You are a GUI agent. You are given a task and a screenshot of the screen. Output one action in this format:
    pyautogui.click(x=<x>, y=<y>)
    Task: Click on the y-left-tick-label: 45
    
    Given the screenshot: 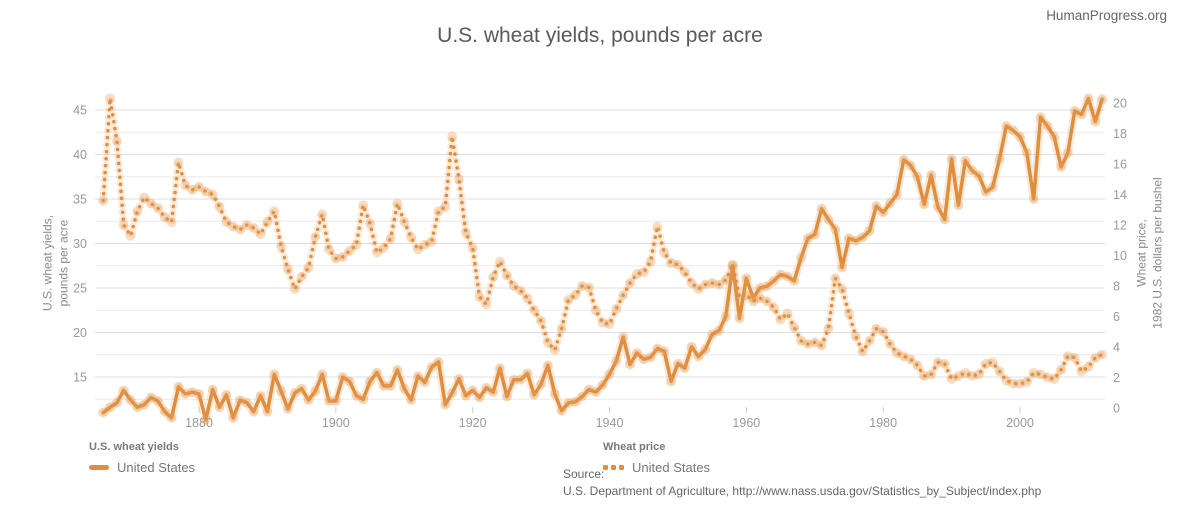 What is the action you would take?
    pyautogui.click(x=80, y=111)
    